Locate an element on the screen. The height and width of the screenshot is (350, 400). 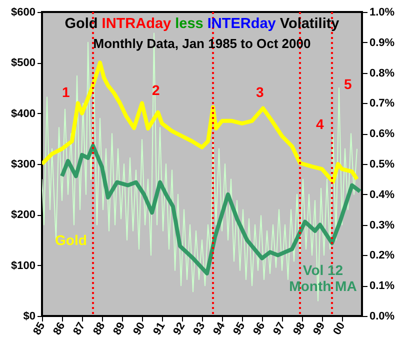
y-tick-label: $500 is located at coordinates (23, 63).